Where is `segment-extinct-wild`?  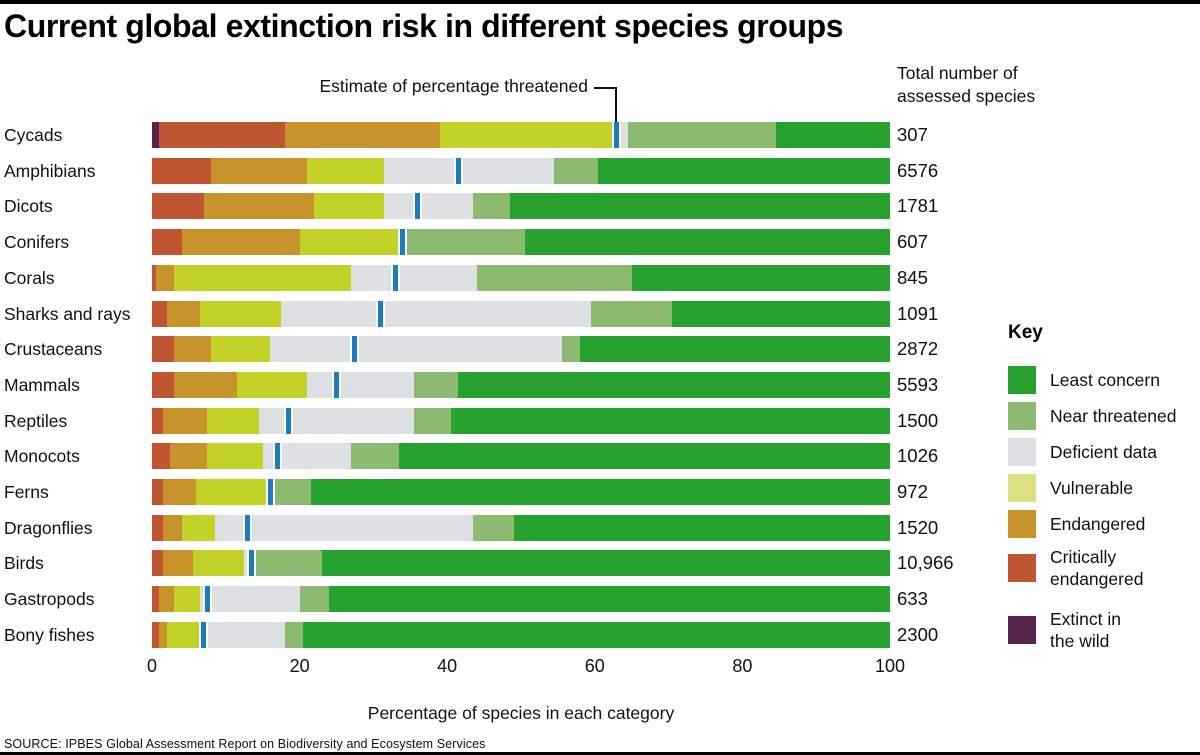
segment-extinct-wild is located at coordinates (156, 135).